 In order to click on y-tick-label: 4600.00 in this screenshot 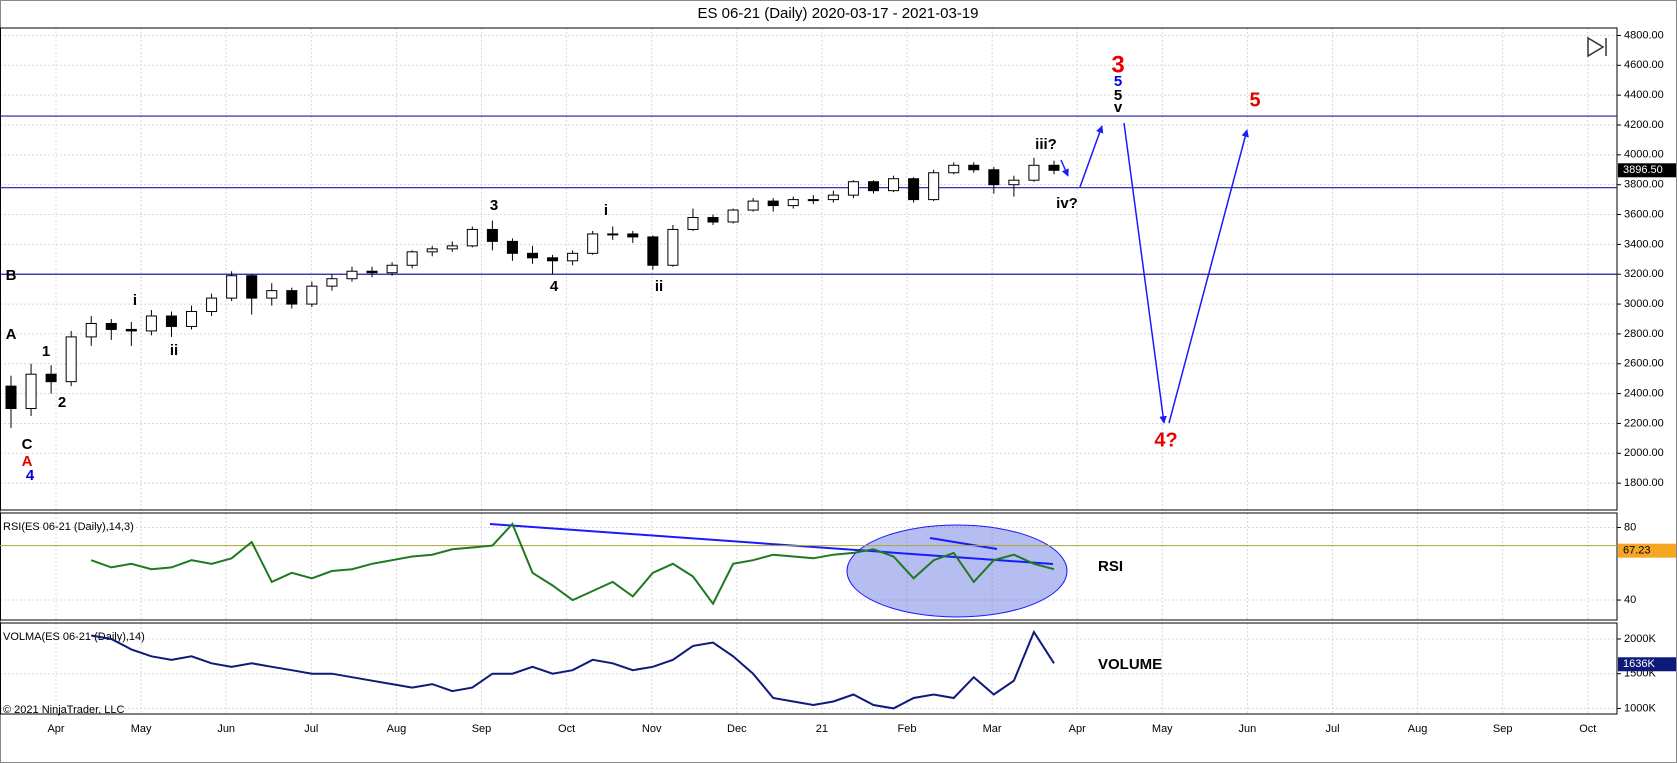, I will do `click(1644, 65)`.